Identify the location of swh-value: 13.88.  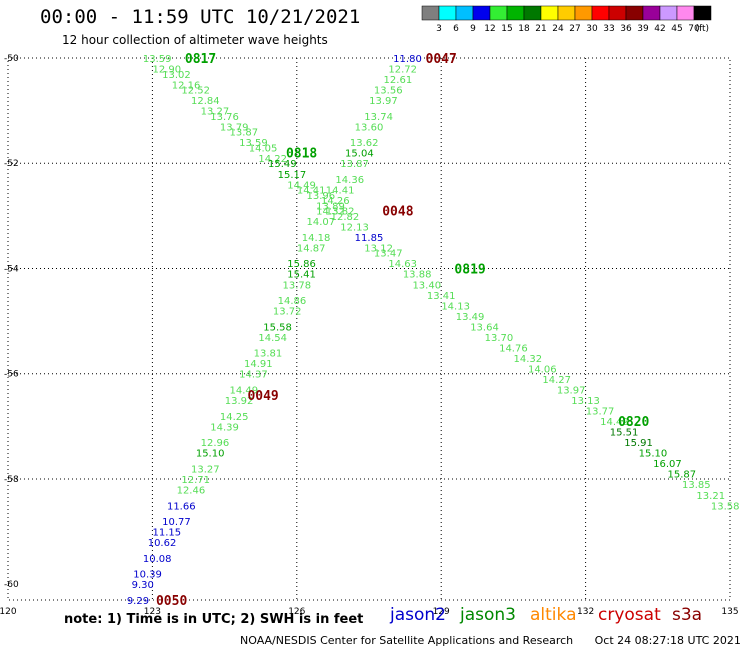
(417, 275).